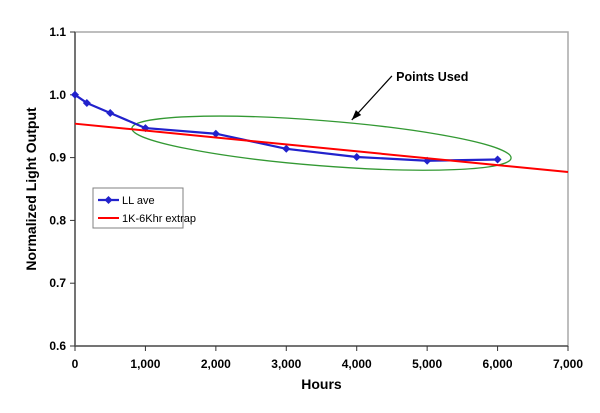 The image size is (600, 413). I want to click on x-tick-label: 6,000, so click(498, 364).